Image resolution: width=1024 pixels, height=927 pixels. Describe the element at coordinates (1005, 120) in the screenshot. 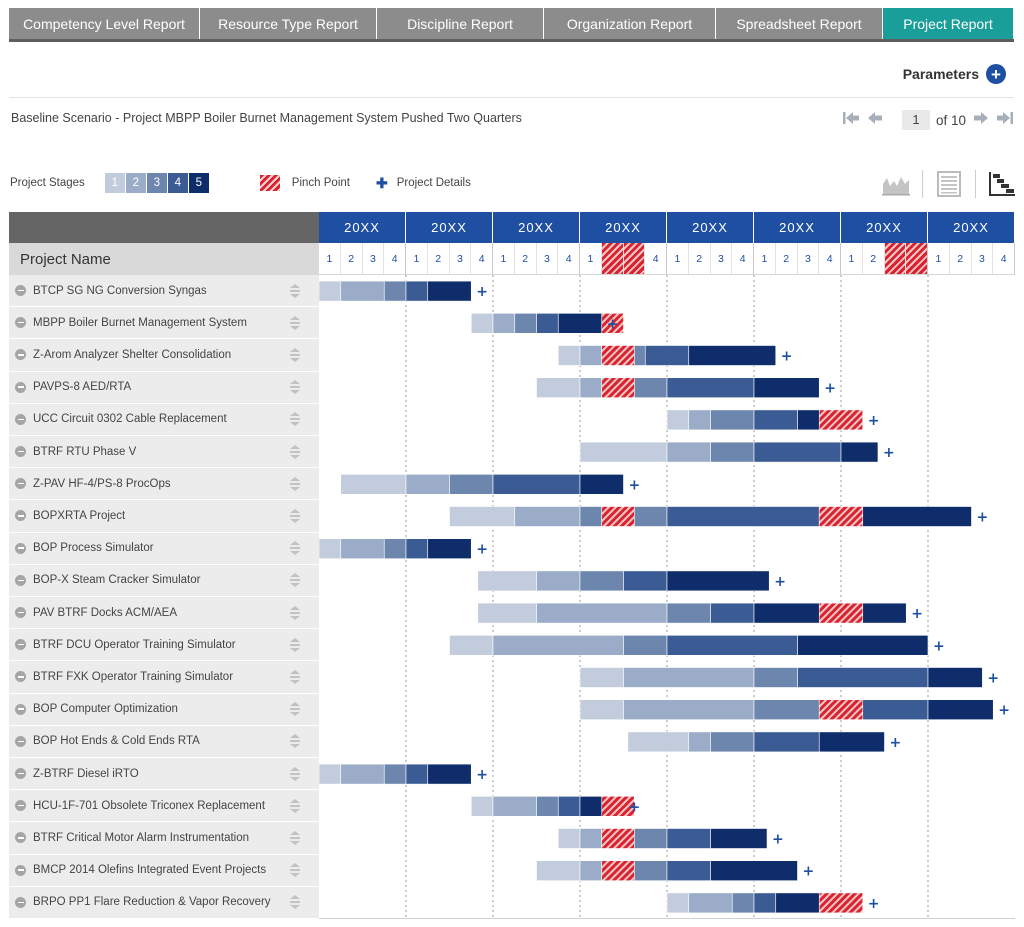

I see `last-page-icon` at that location.